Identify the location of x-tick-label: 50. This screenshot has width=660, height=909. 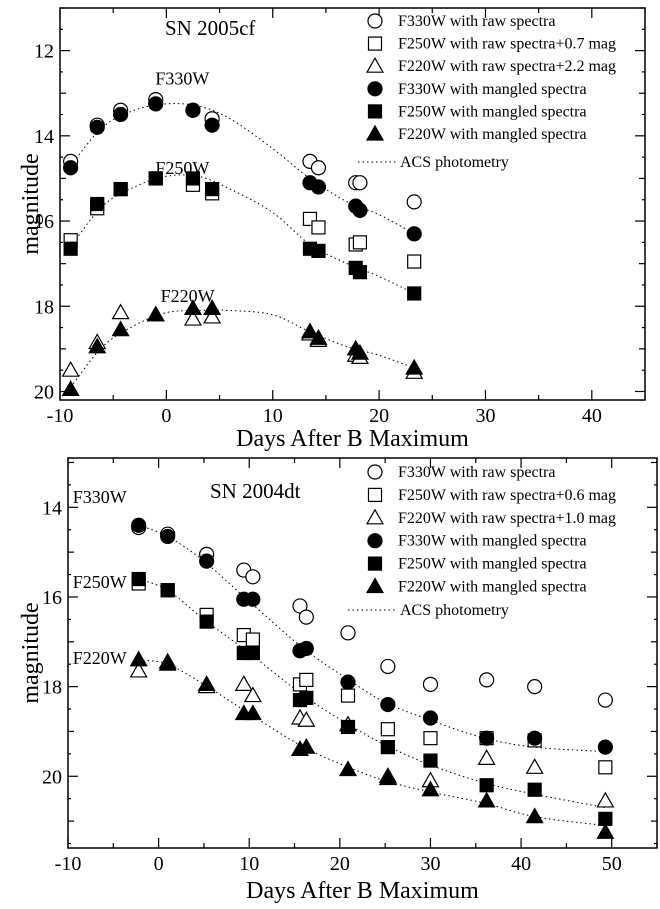
(612, 864).